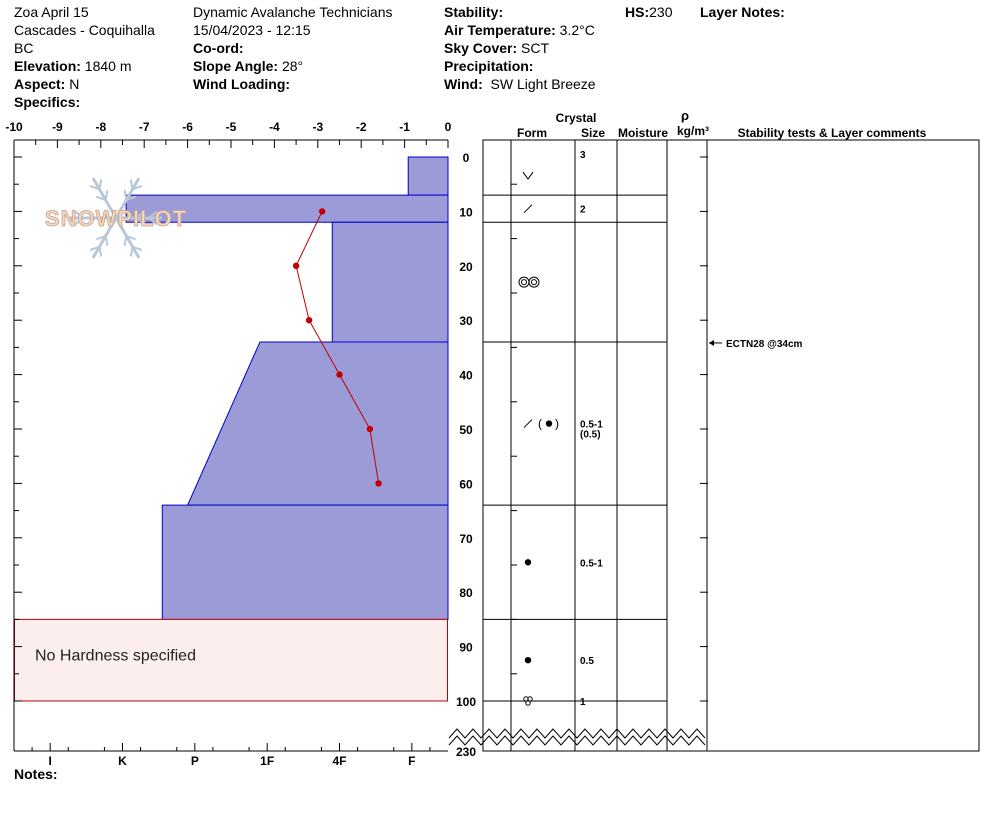 Image resolution: width=994 pixels, height=840 pixels. What do you see at coordinates (274, 127) in the screenshot?
I see `temp-tick-label: -4` at bounding box center [274, 127].